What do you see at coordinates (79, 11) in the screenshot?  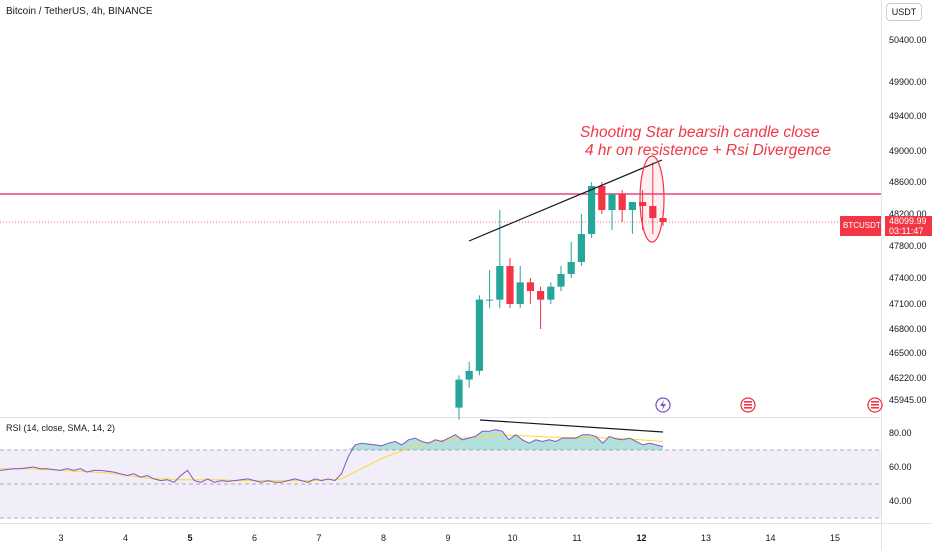 I see `symbol-title: Bitcoin / TetherUS, 4h, BINANCE` at bounding box center [79, 11].